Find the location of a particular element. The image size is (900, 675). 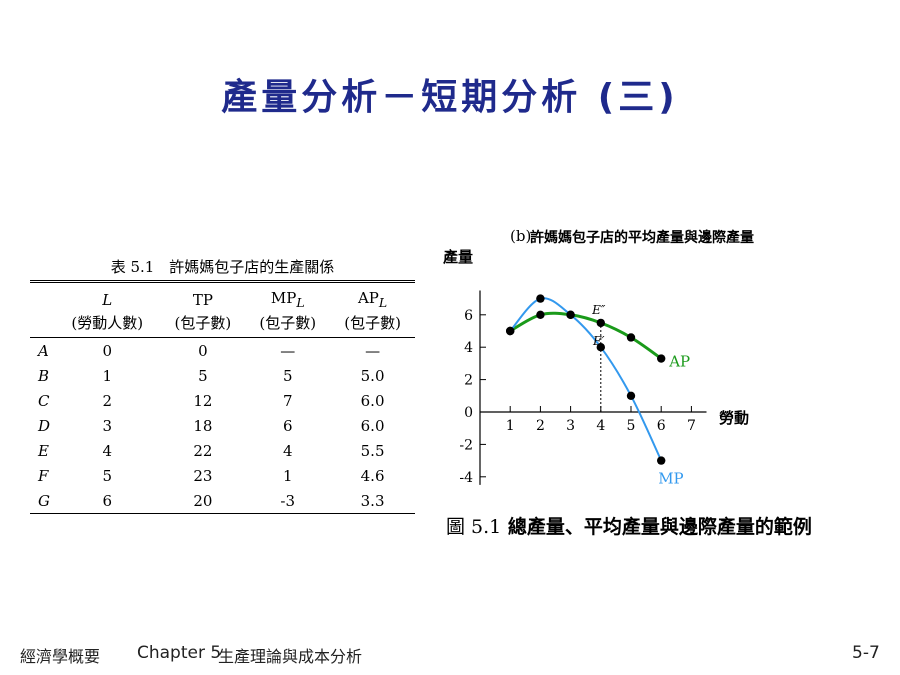

x-tick-label: 1 is located at coordinates (510, 426).